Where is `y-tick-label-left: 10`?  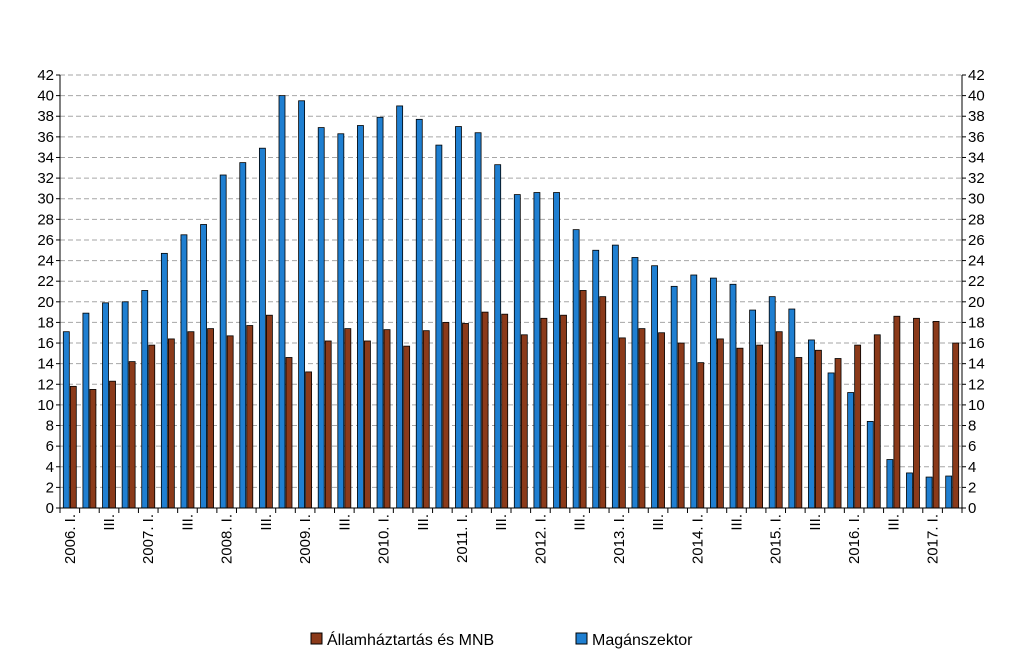
y-tick-label-left: 10 is located at coordinates (45, 405).